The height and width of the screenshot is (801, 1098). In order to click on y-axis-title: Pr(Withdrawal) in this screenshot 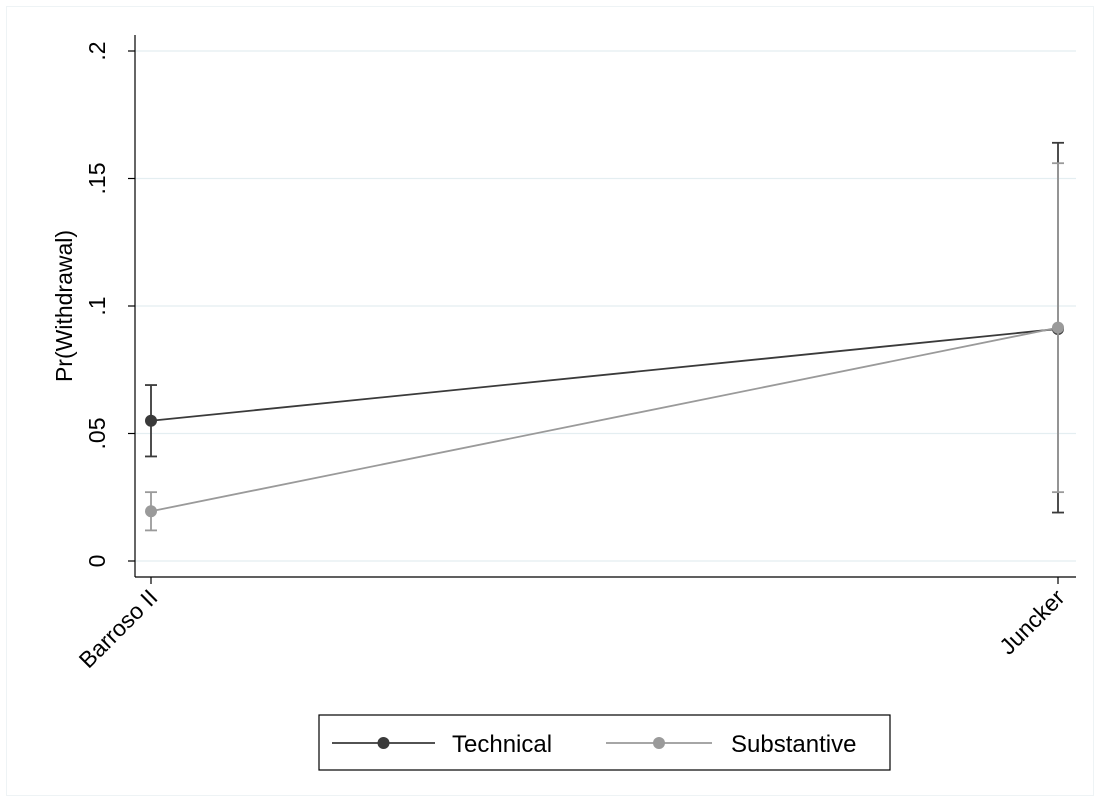, I will do `click(64, 306)`.